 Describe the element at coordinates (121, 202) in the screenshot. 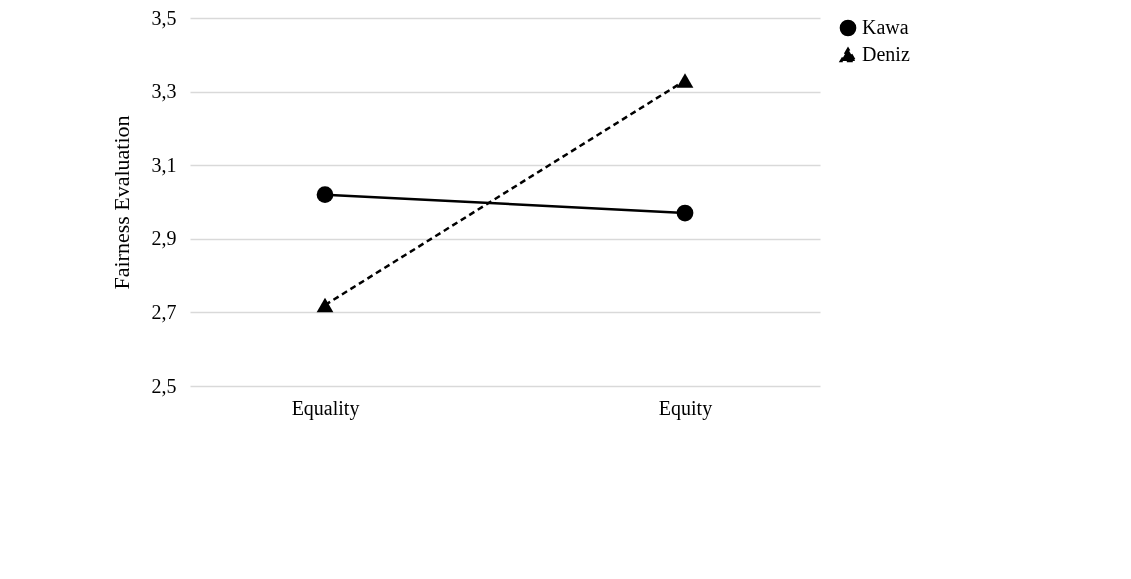

I see `y-axis-title: Fairness Evaluation` at that location.